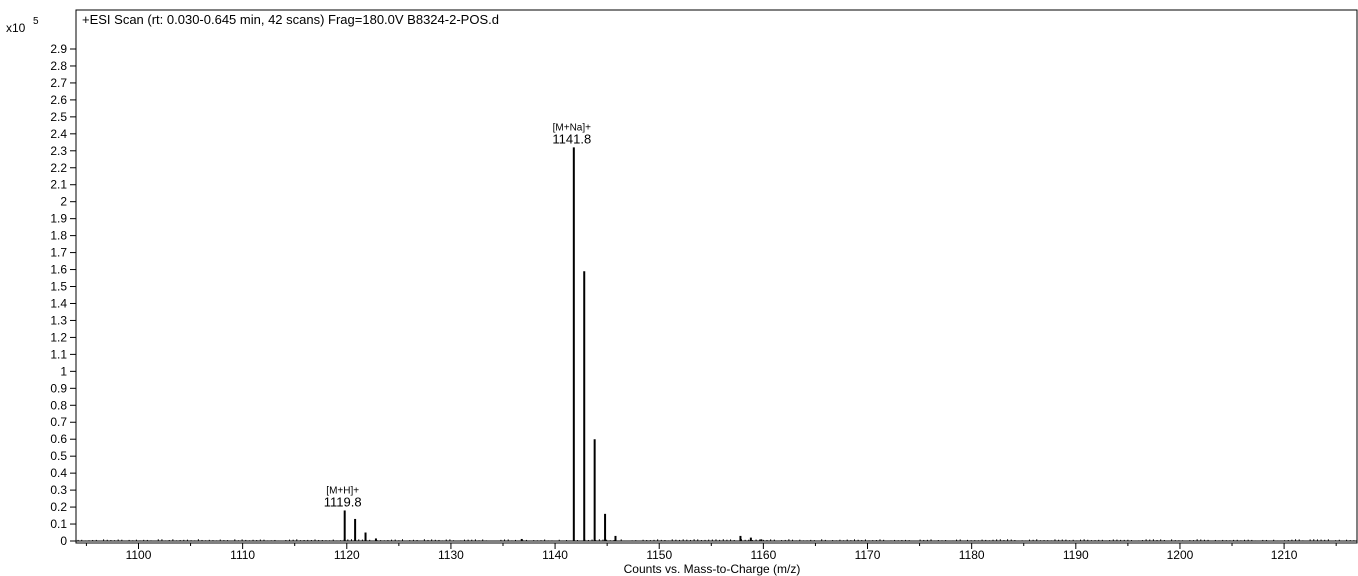 This screenshot has height=576, width=1358. Describe the element at coordinates (58, 303) in the screenshot. I see `y-tick-label: 1.4` at that location.